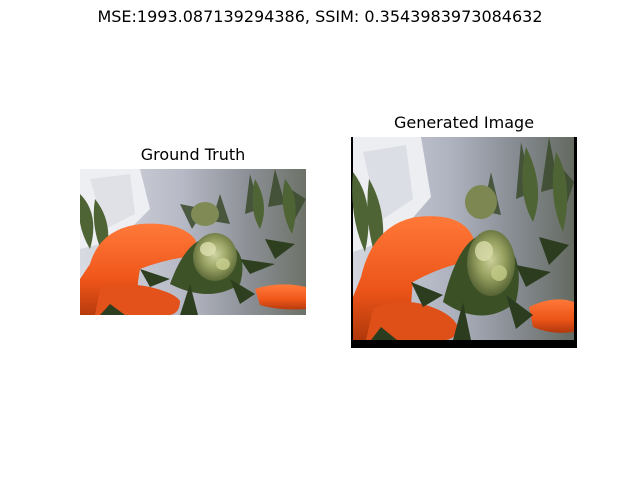 The width and height of the screenshot is (640, 480). What do you see at coordinates (464, 122) in the screenshot?
I see `generated-image-title: Generated Image` at bounding box center [464, 122].